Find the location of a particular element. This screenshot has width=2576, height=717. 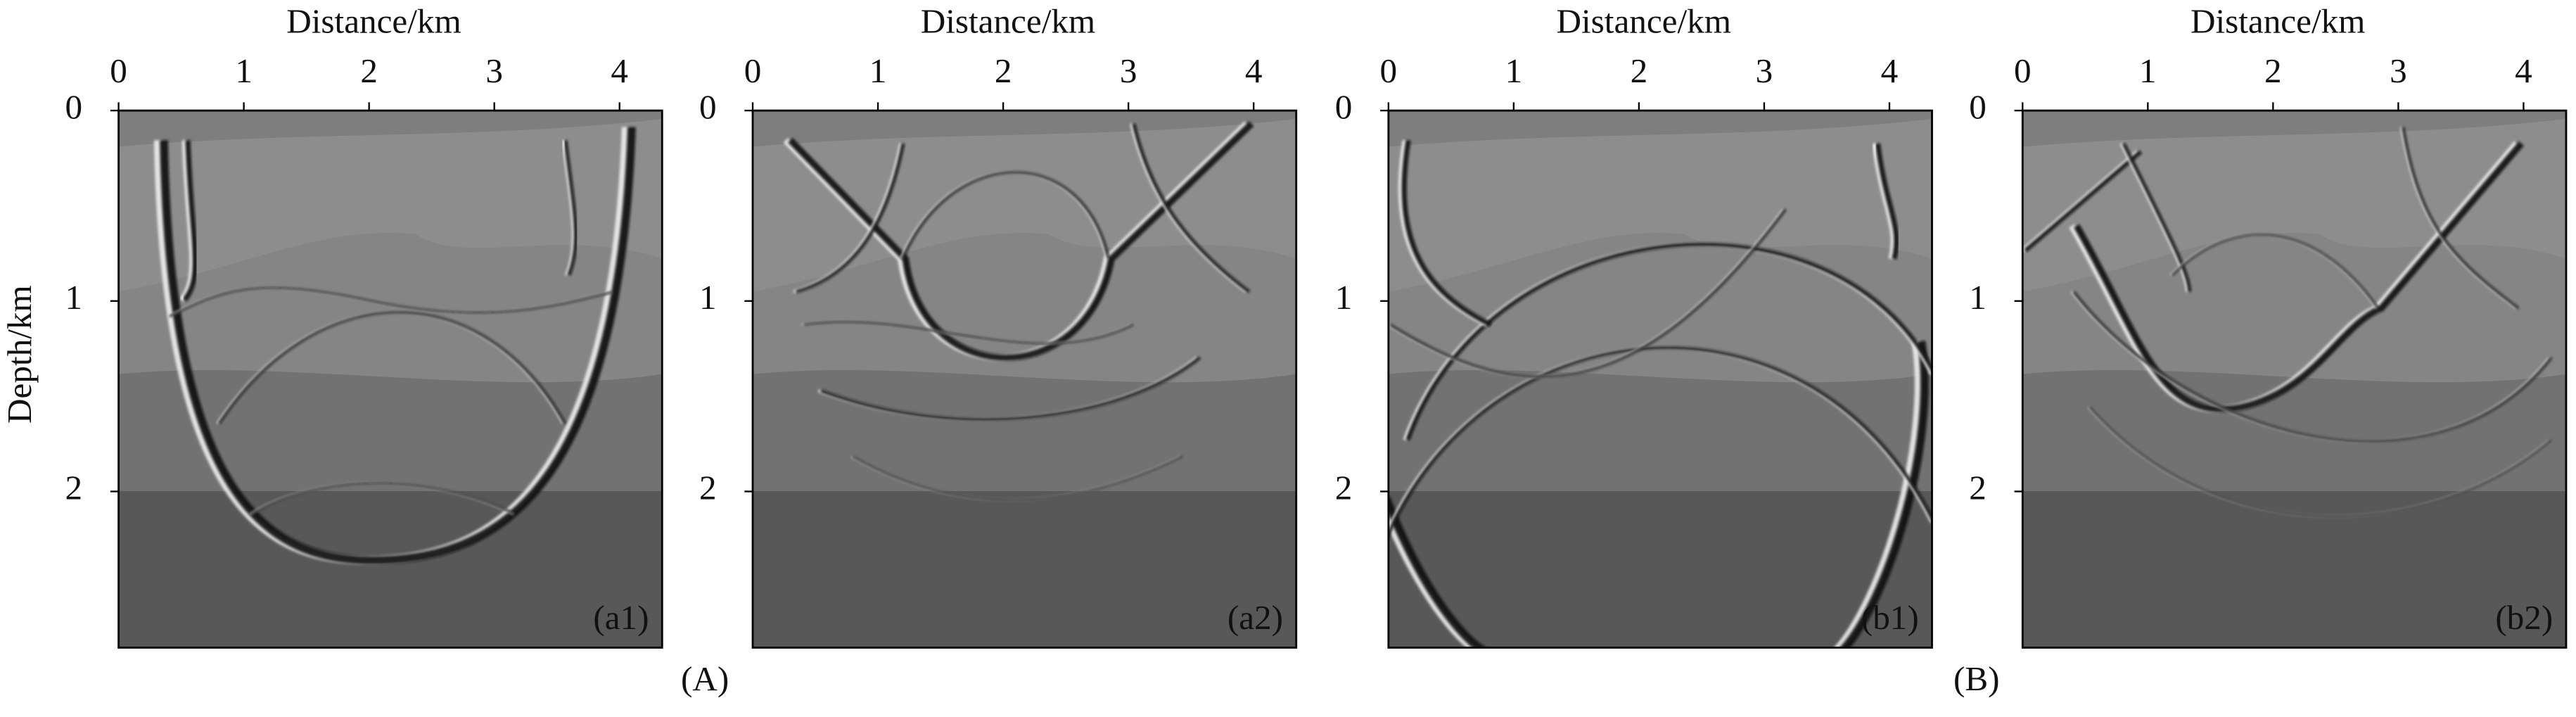

group-label: (B) is located at coordinates (1976, 679).